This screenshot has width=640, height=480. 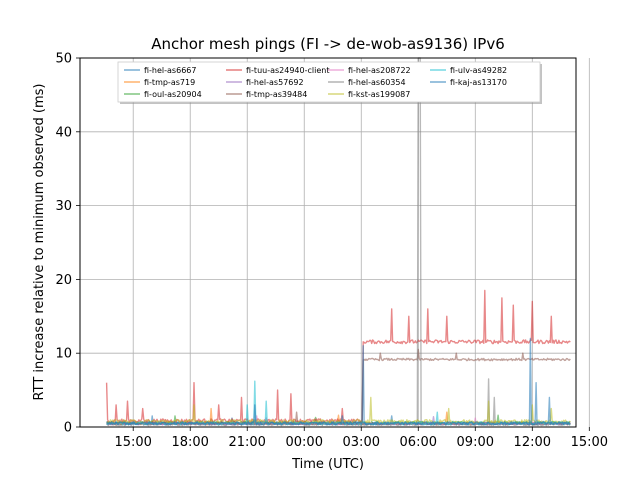 What do you see at coordinates (478, 82) in the screenshot?
I see `legend-label: fi-kaj-as13170` at bounding box center [478, 82].